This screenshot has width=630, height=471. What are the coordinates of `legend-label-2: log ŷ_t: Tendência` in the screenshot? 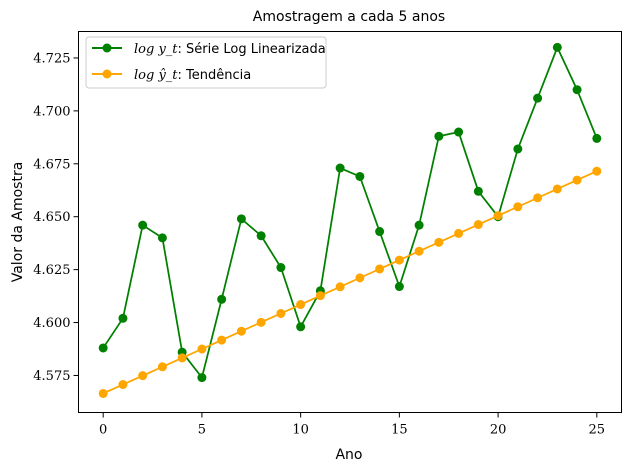 It's located at (192, 75).